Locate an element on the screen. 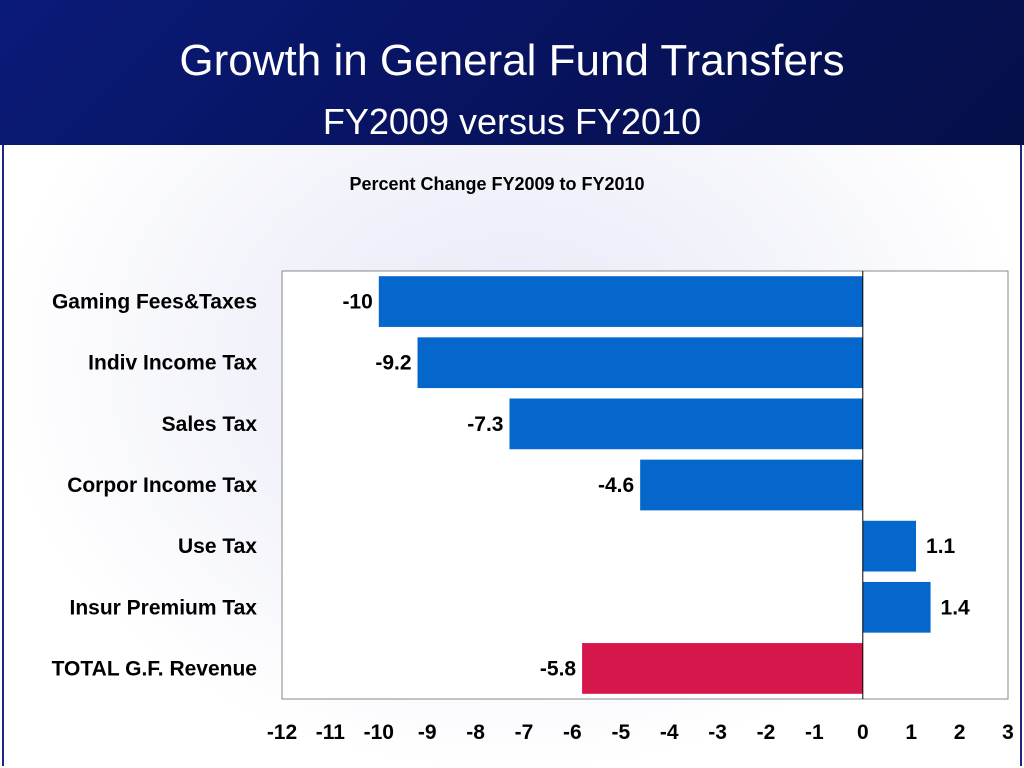 This screenshot has height=768, width=1024. x-tick-label: 2 is located at coordinates (960, 732).